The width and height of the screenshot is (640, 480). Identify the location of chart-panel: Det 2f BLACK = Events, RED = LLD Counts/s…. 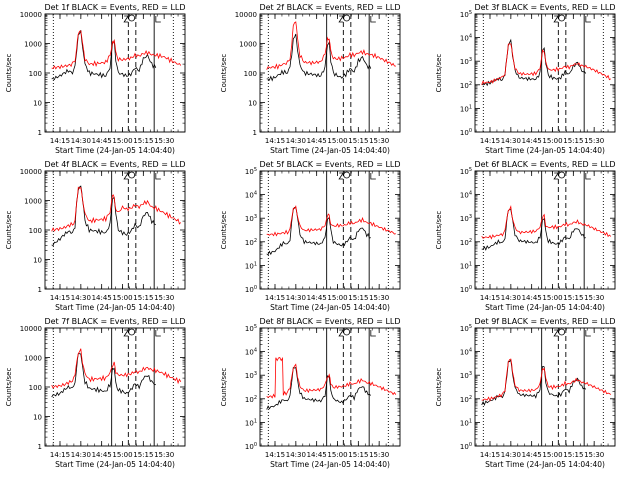
(310, 79).